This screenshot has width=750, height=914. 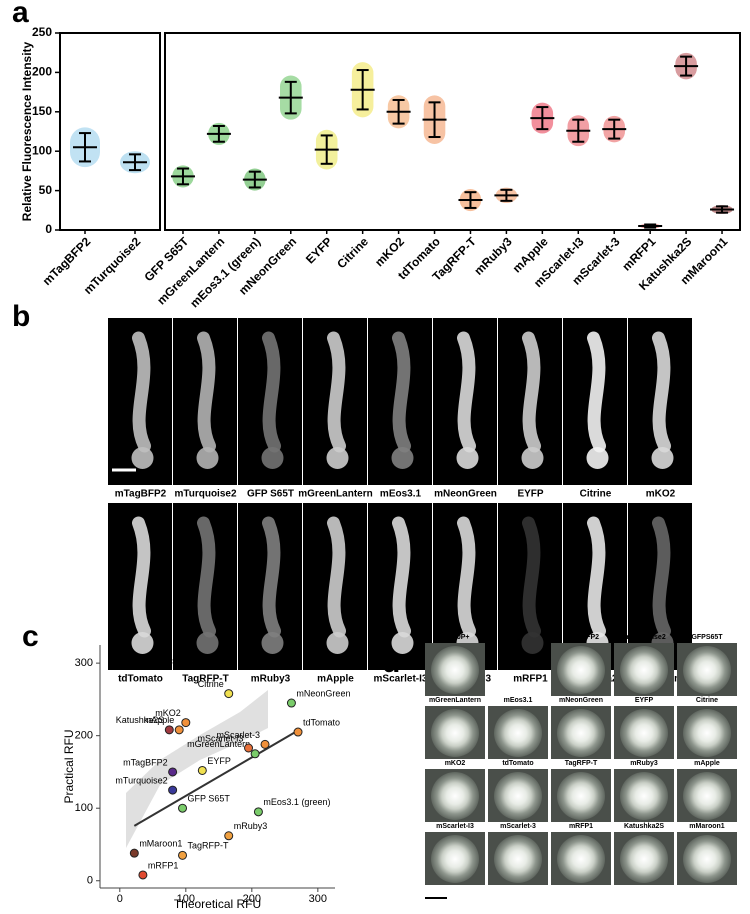 I want to click on y-tick-label: 200, so click(x=84, y=736).